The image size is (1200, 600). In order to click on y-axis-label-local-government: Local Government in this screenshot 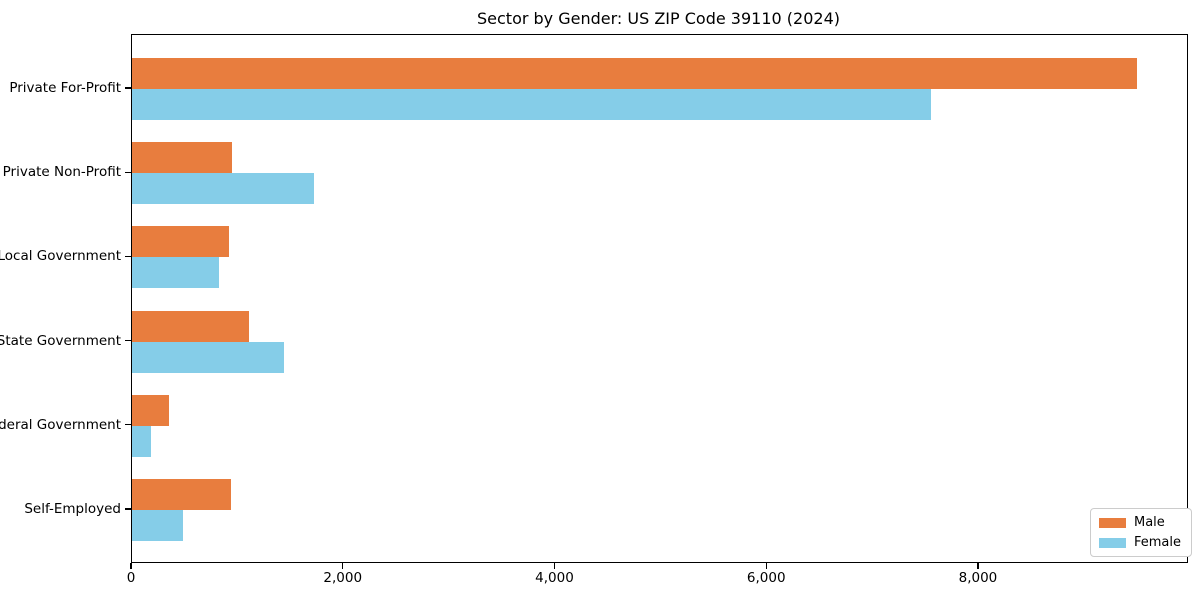, I will do `click(60, 256)`.